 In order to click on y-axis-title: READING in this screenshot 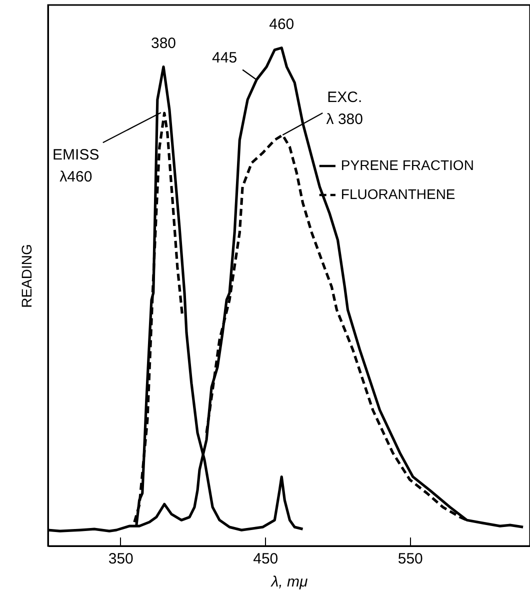, I will do `click(26, 276)`.